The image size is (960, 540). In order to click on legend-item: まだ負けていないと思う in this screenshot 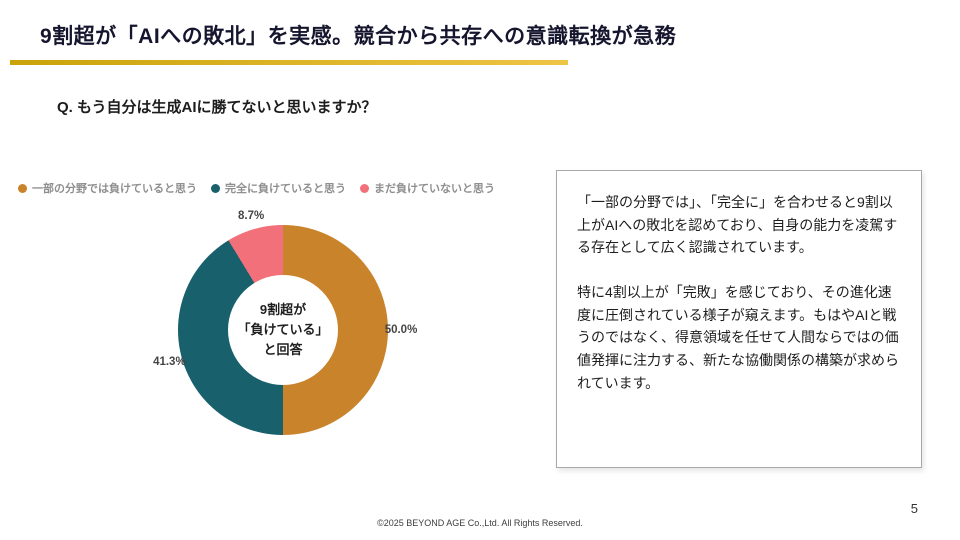, I will do `click(427, 188)`.